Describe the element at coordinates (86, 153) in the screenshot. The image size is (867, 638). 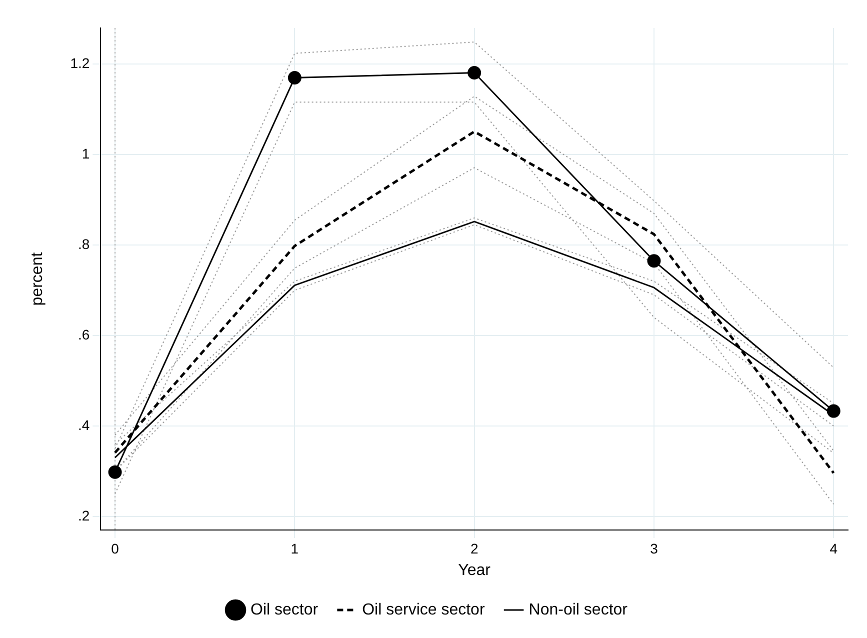
I see `y-tick-label: 1` at that location.